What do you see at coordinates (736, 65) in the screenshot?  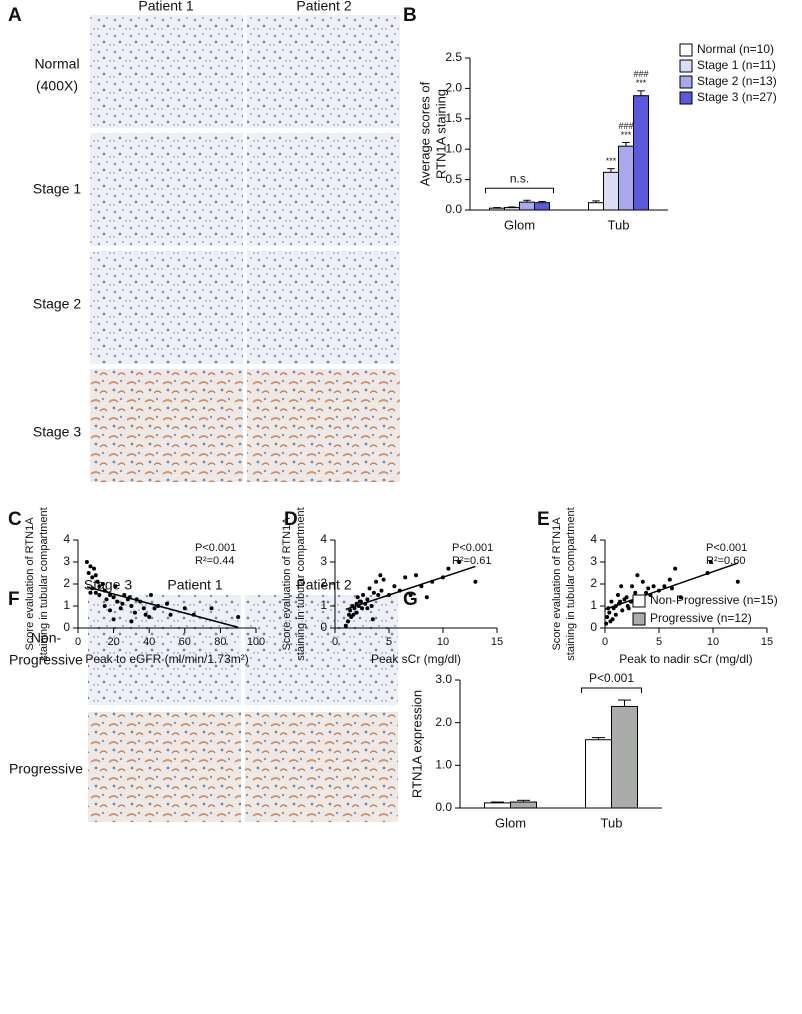 I see `legend-label: Stage 1 (n=11)` at bounding box center [736, 65].